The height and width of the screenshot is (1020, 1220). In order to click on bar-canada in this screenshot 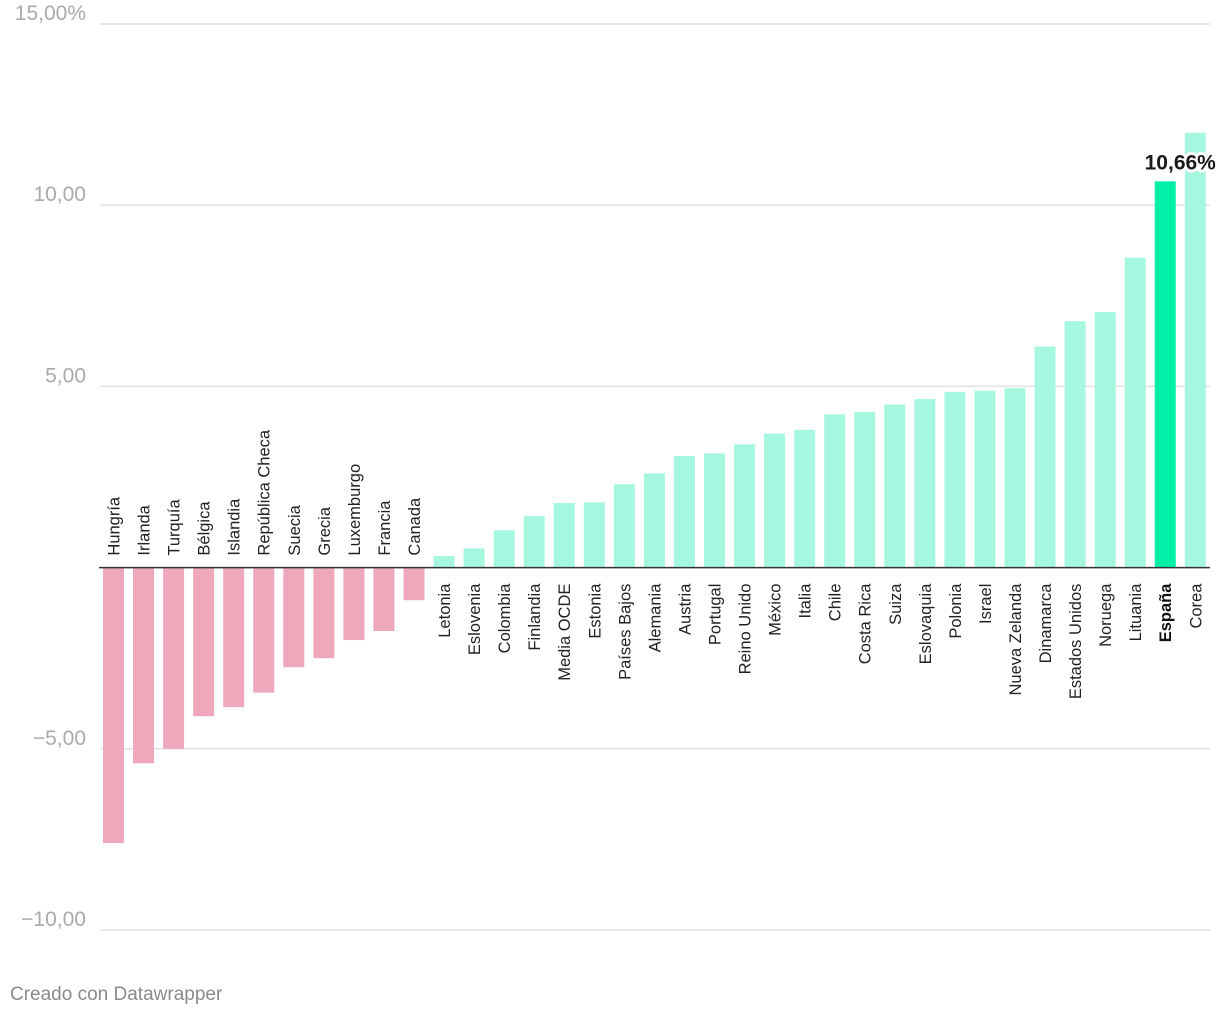, I will do `click(414, 584)`.